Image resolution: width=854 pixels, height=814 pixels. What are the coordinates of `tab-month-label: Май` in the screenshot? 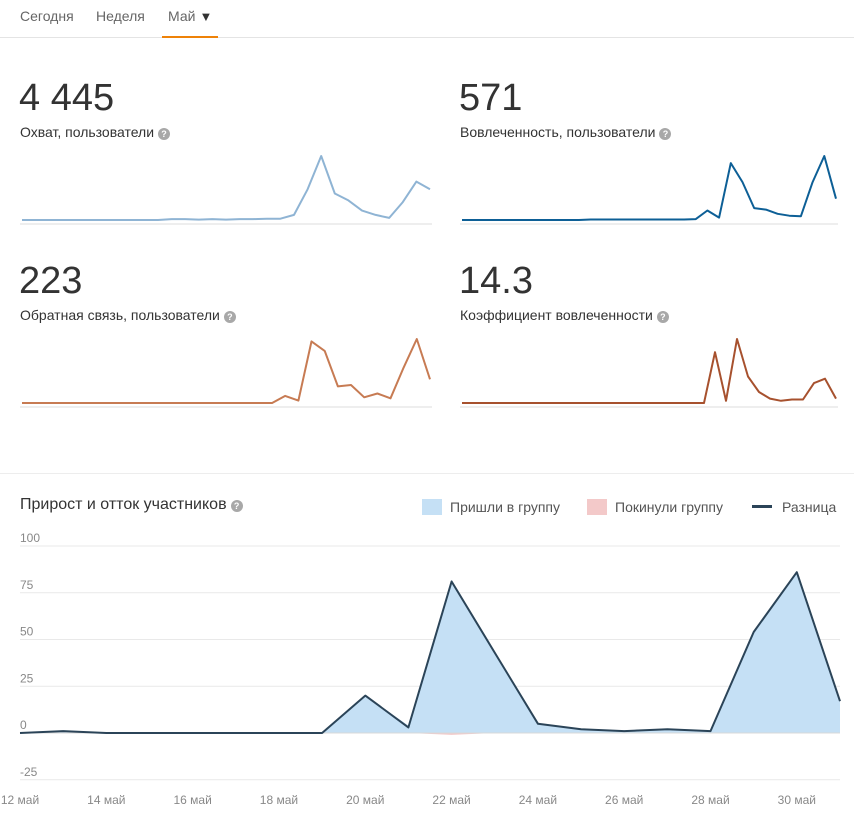 It's located at (182, 16).